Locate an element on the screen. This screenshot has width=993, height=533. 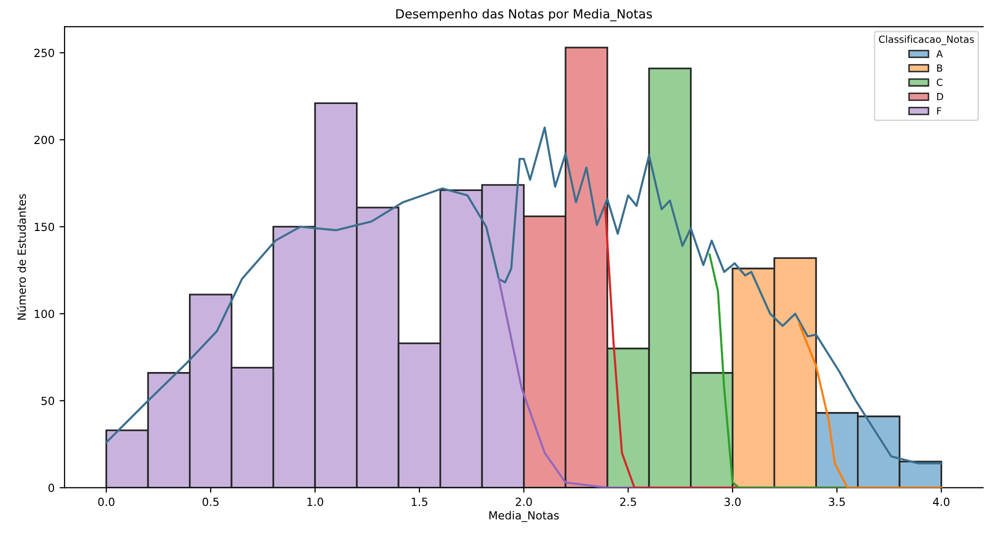
x-axis-title: Media_Notas is located at coordinates (524, 516).